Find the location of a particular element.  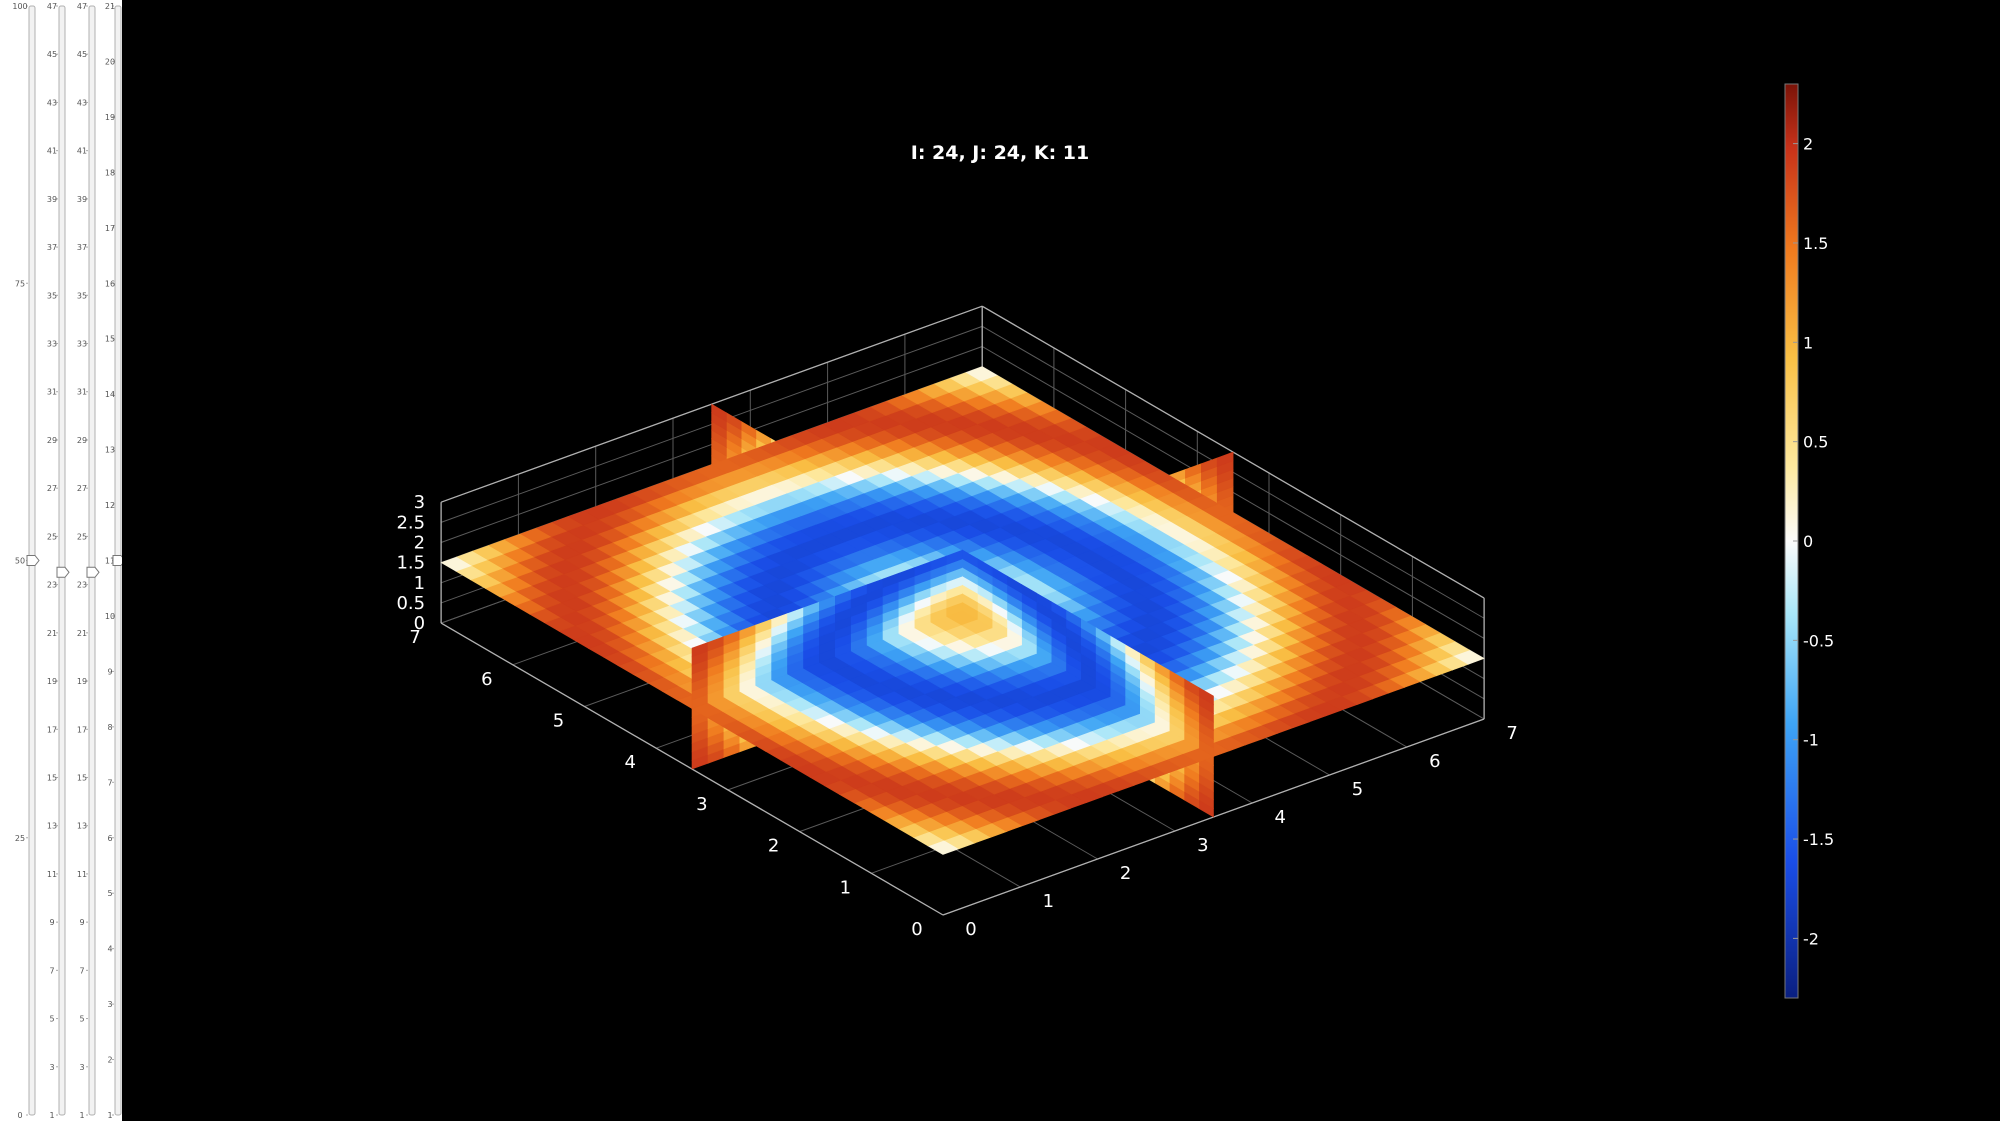

slider-main: 100 75 50 25 0 is located at coordinates (26, 561).